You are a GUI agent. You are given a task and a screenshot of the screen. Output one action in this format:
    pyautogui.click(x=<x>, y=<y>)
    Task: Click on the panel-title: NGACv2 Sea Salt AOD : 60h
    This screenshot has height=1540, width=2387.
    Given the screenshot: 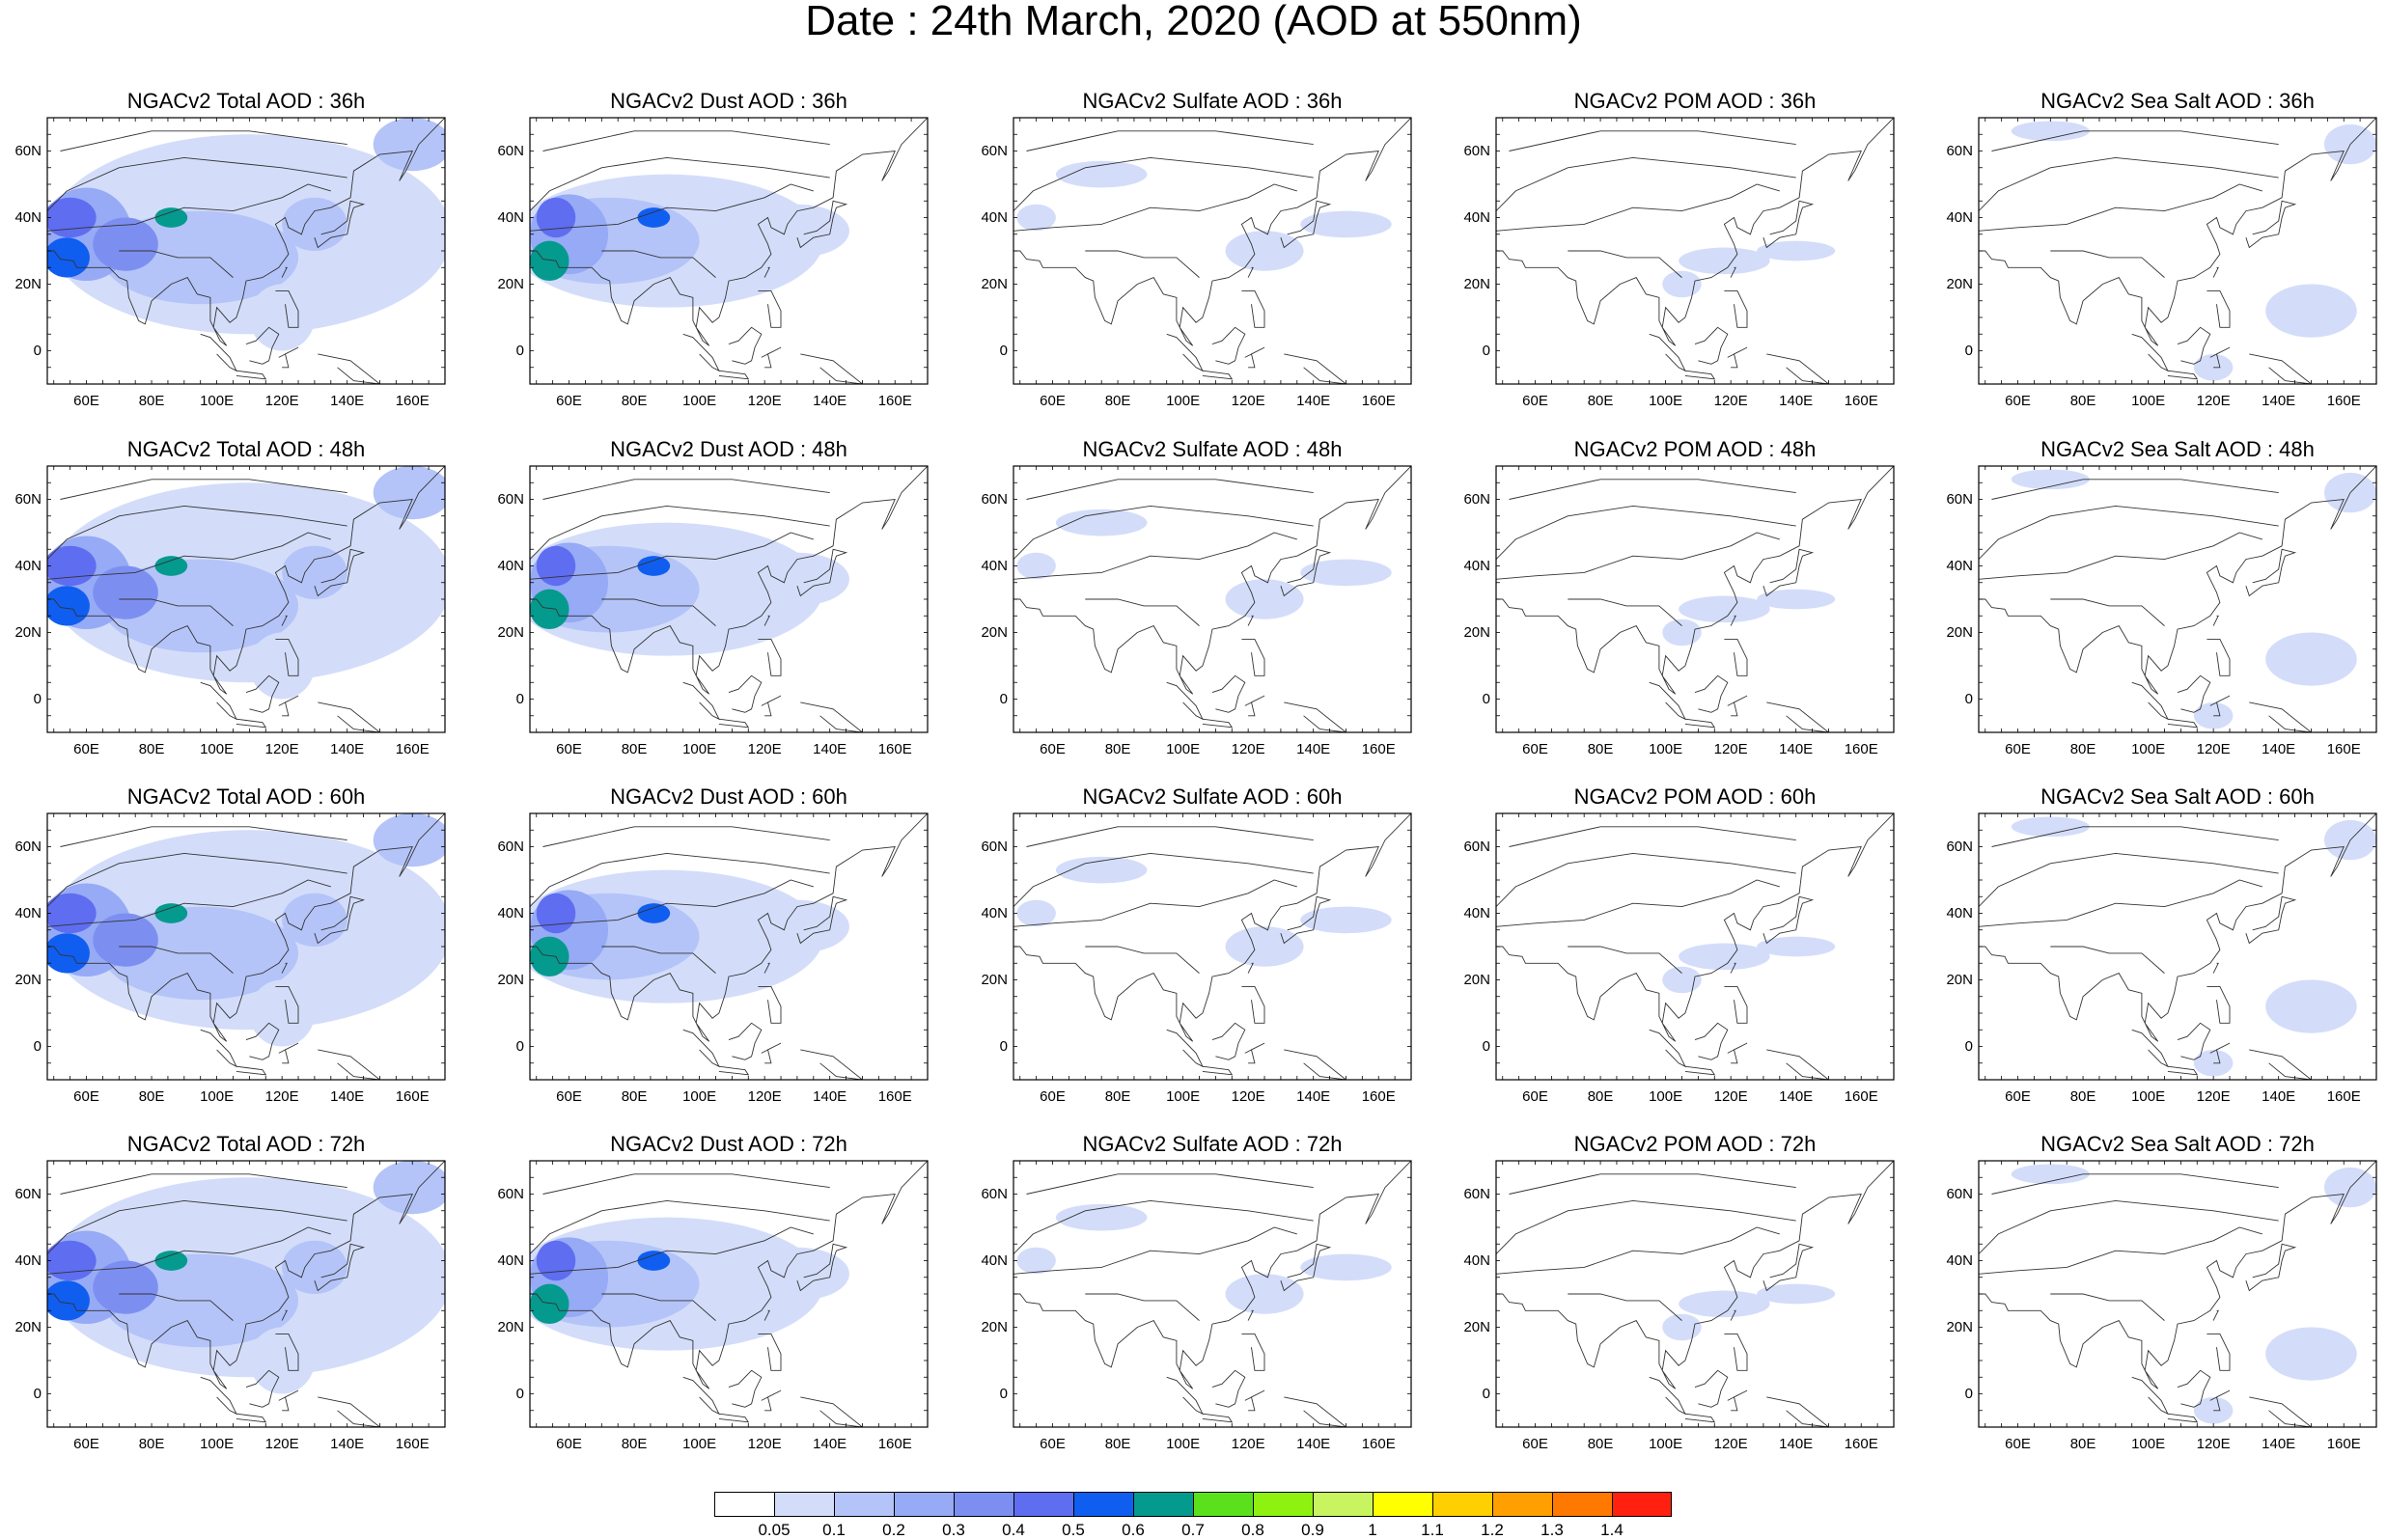 What is the action you would take?
    pyautogui.click(x=2177, y=796)
    